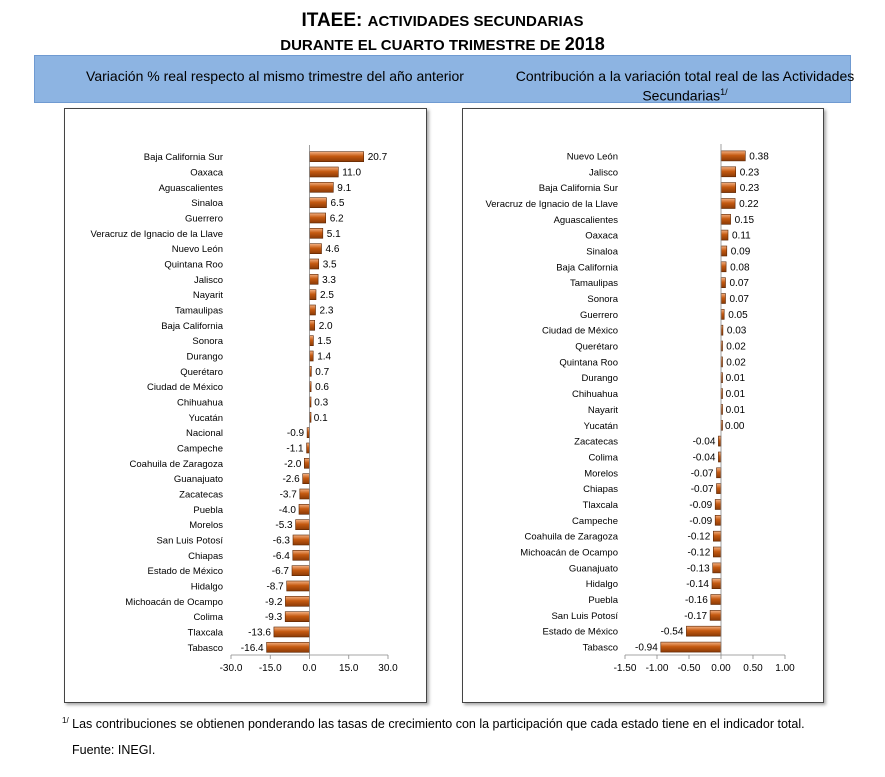 Image resolution: width=885 pixels, height=777 pixels. What do you see at coordinates (584, 44) in the screenshot?
I see `title-year: 2018` at bounding box center [584, 44].